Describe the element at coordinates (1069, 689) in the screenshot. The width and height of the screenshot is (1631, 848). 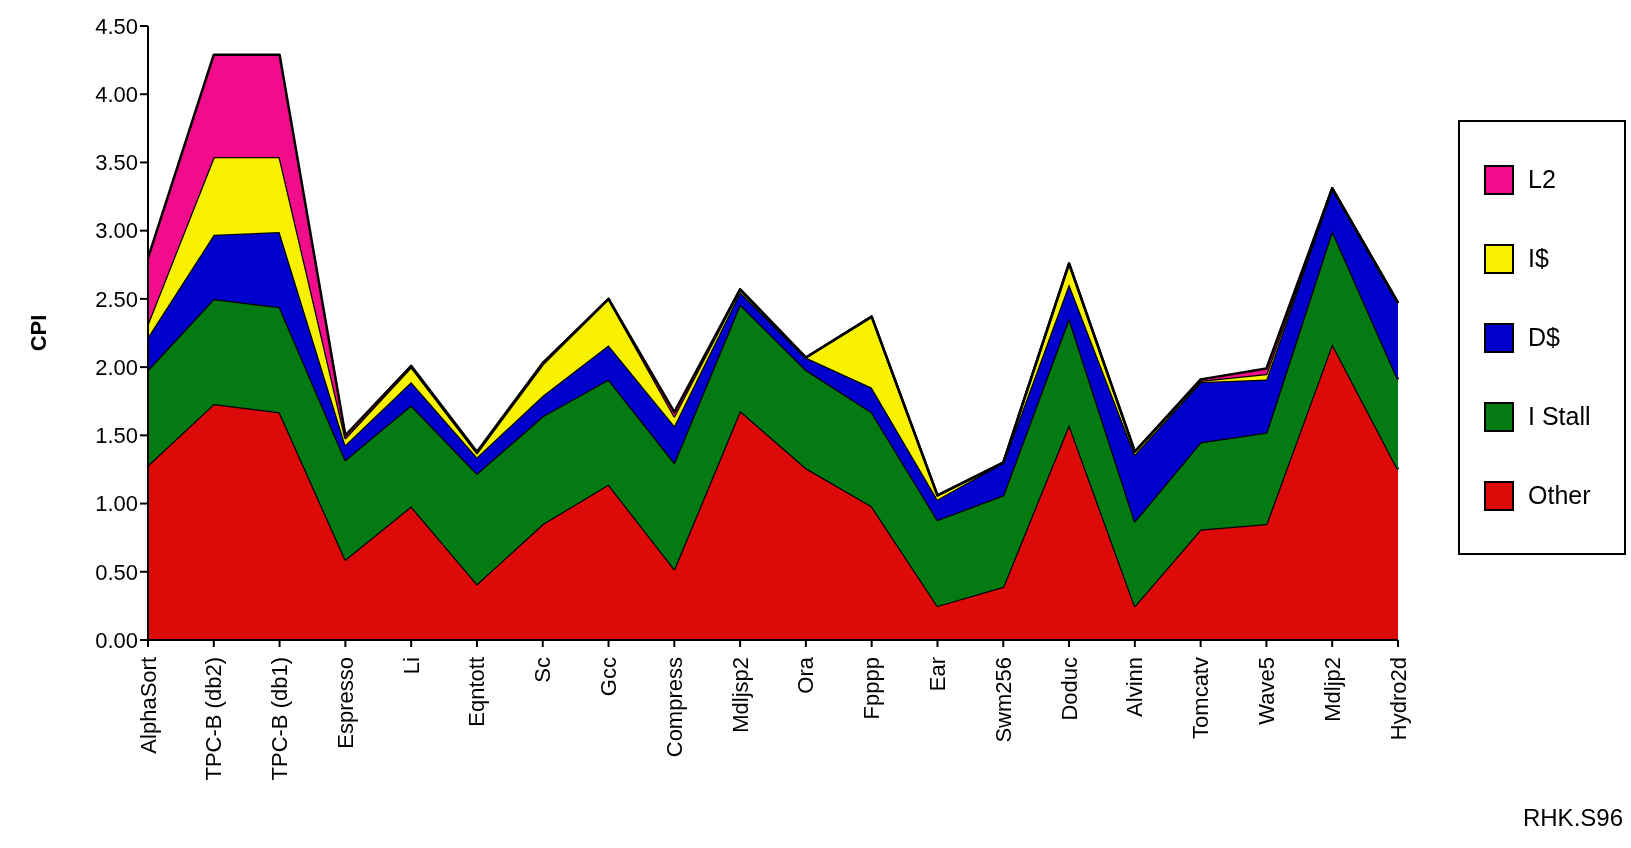
I see `x-tick-label: Doduc` at that location.